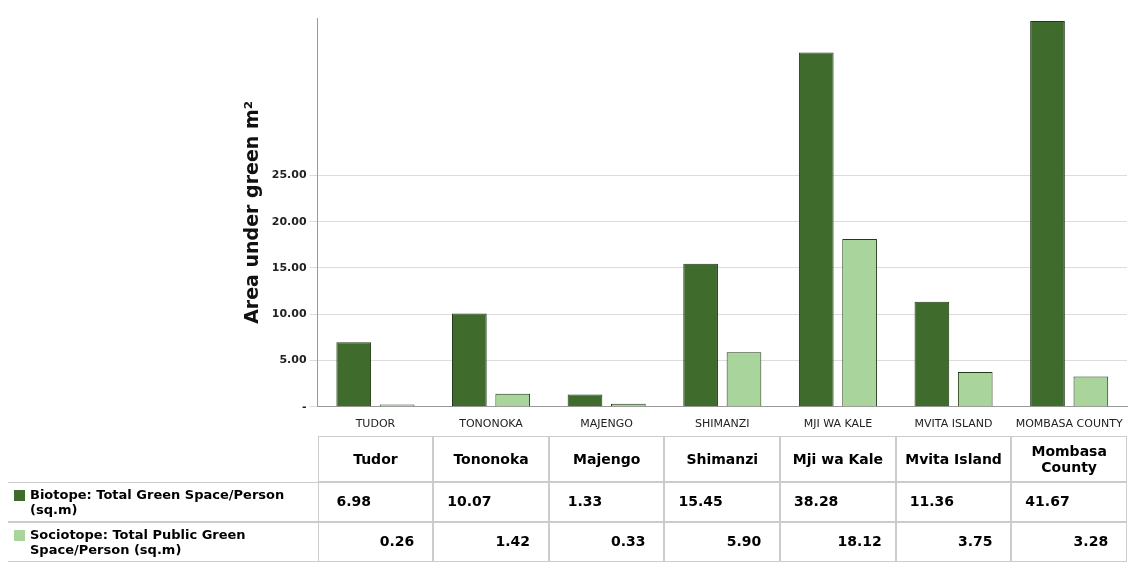 The height and width of the screenshot is (568, 1145). I want to click on text: Mji wa Kale, so click(838, 459).